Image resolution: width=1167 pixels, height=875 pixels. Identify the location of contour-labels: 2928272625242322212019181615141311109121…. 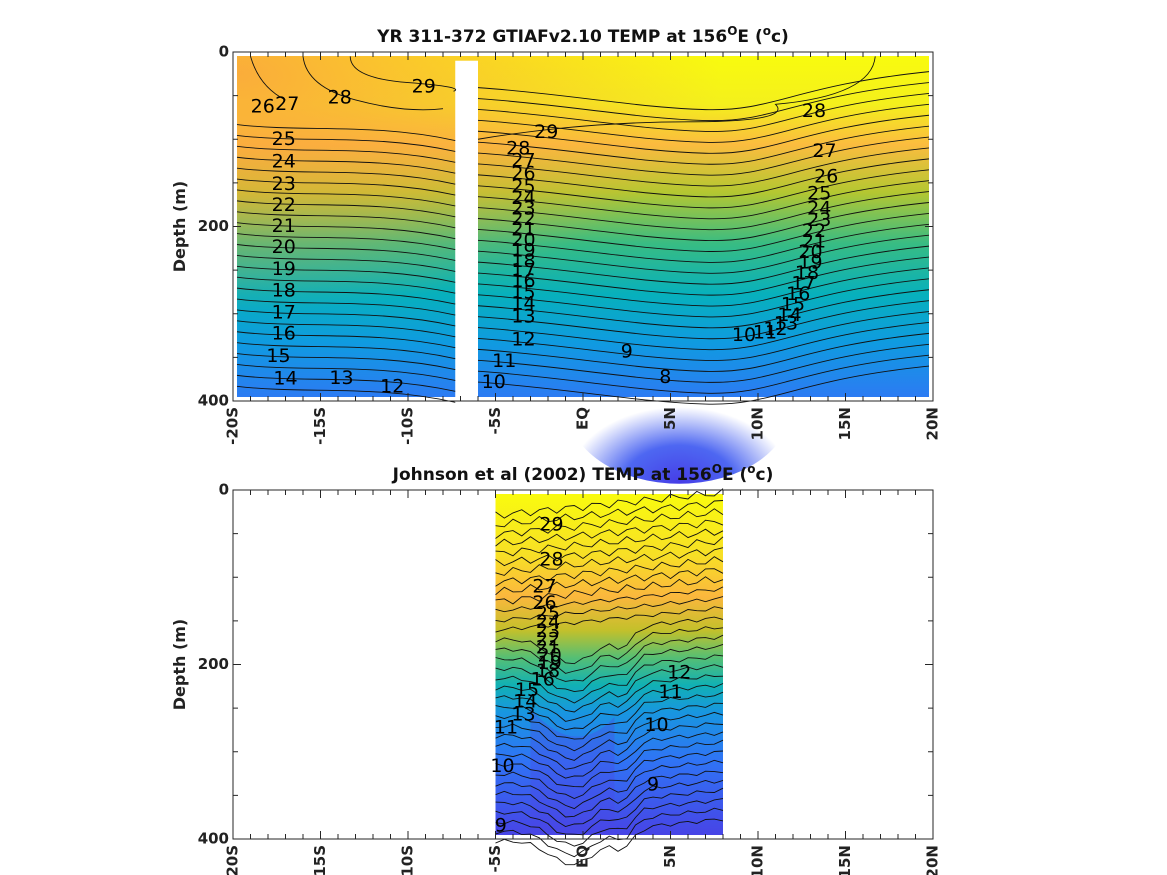
(590, 674).